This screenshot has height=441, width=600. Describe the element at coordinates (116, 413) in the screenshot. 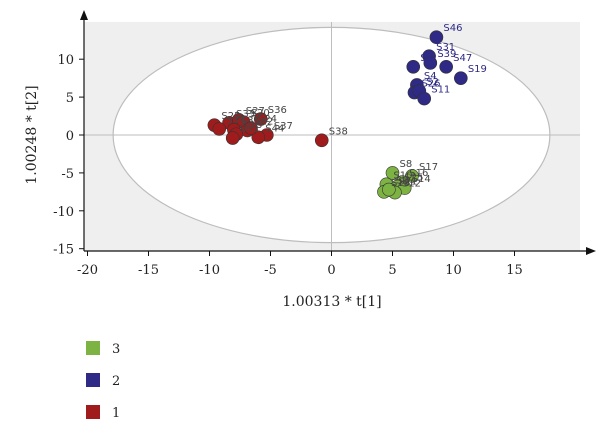

I see `legend-label: 1` at that location.